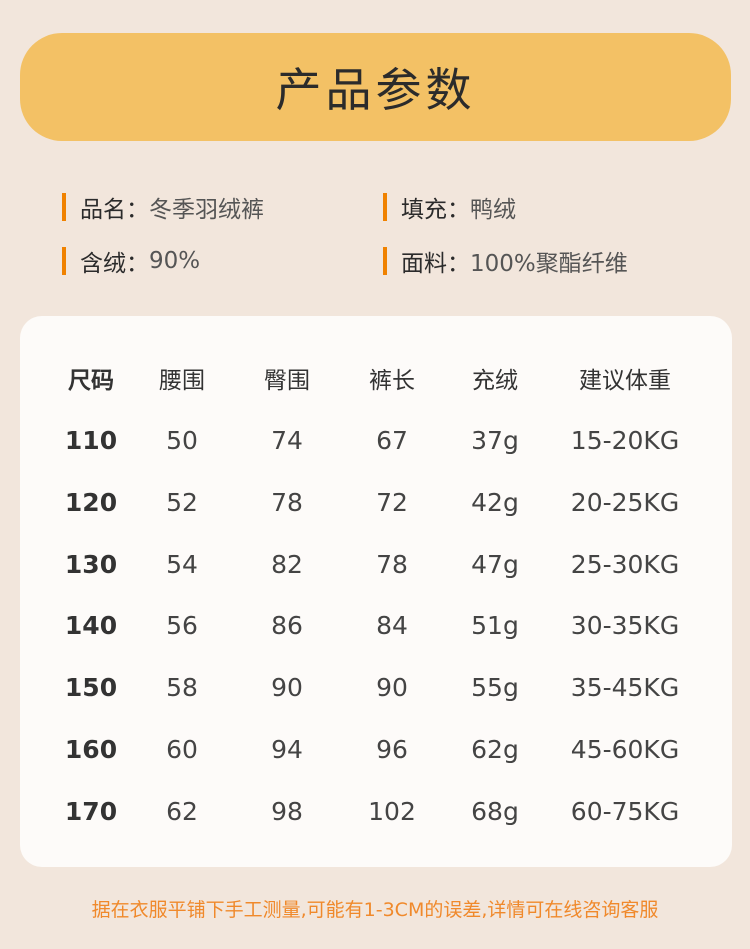  Describe the element at coordinates (625, 564) in the screenshot. I see `table-cell: 25-30KG` at that location.